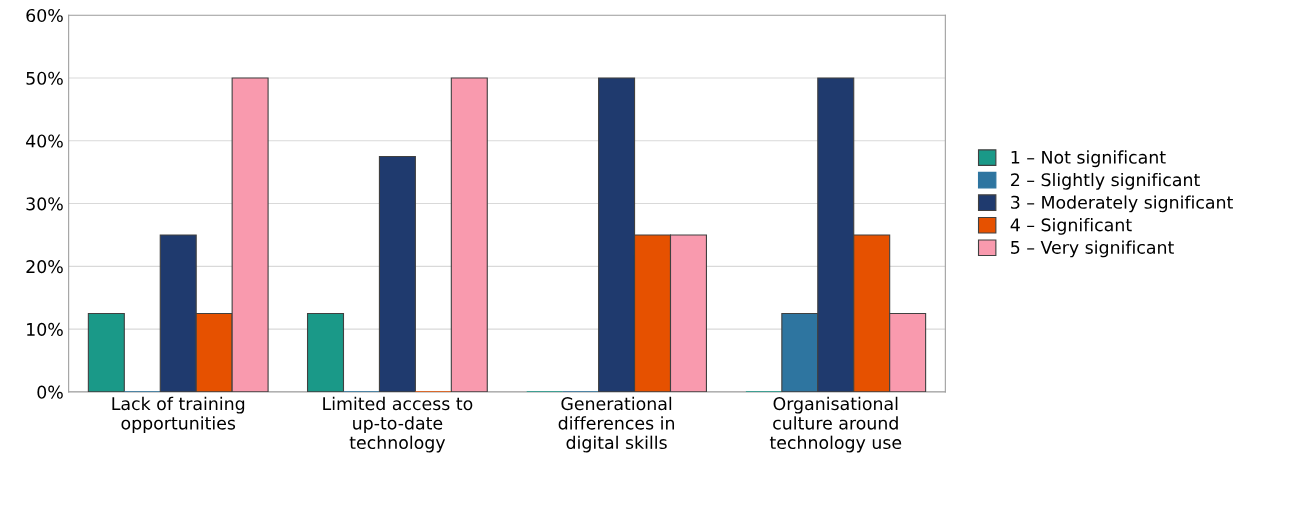  What do you see at coordinates (45, 329) in the screenshot?
I see `y-tick-label: 10%` at bounding box center [45, 329].